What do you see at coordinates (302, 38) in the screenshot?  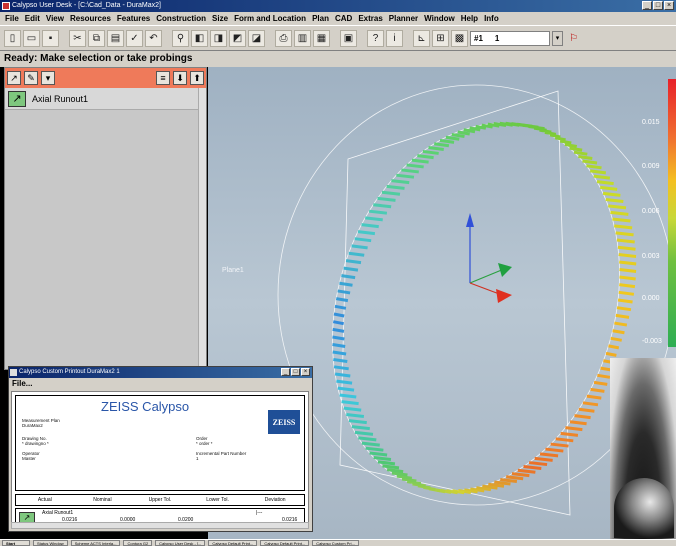 I see `clipboard-icon: ▥` at bounding box center [302, 38].